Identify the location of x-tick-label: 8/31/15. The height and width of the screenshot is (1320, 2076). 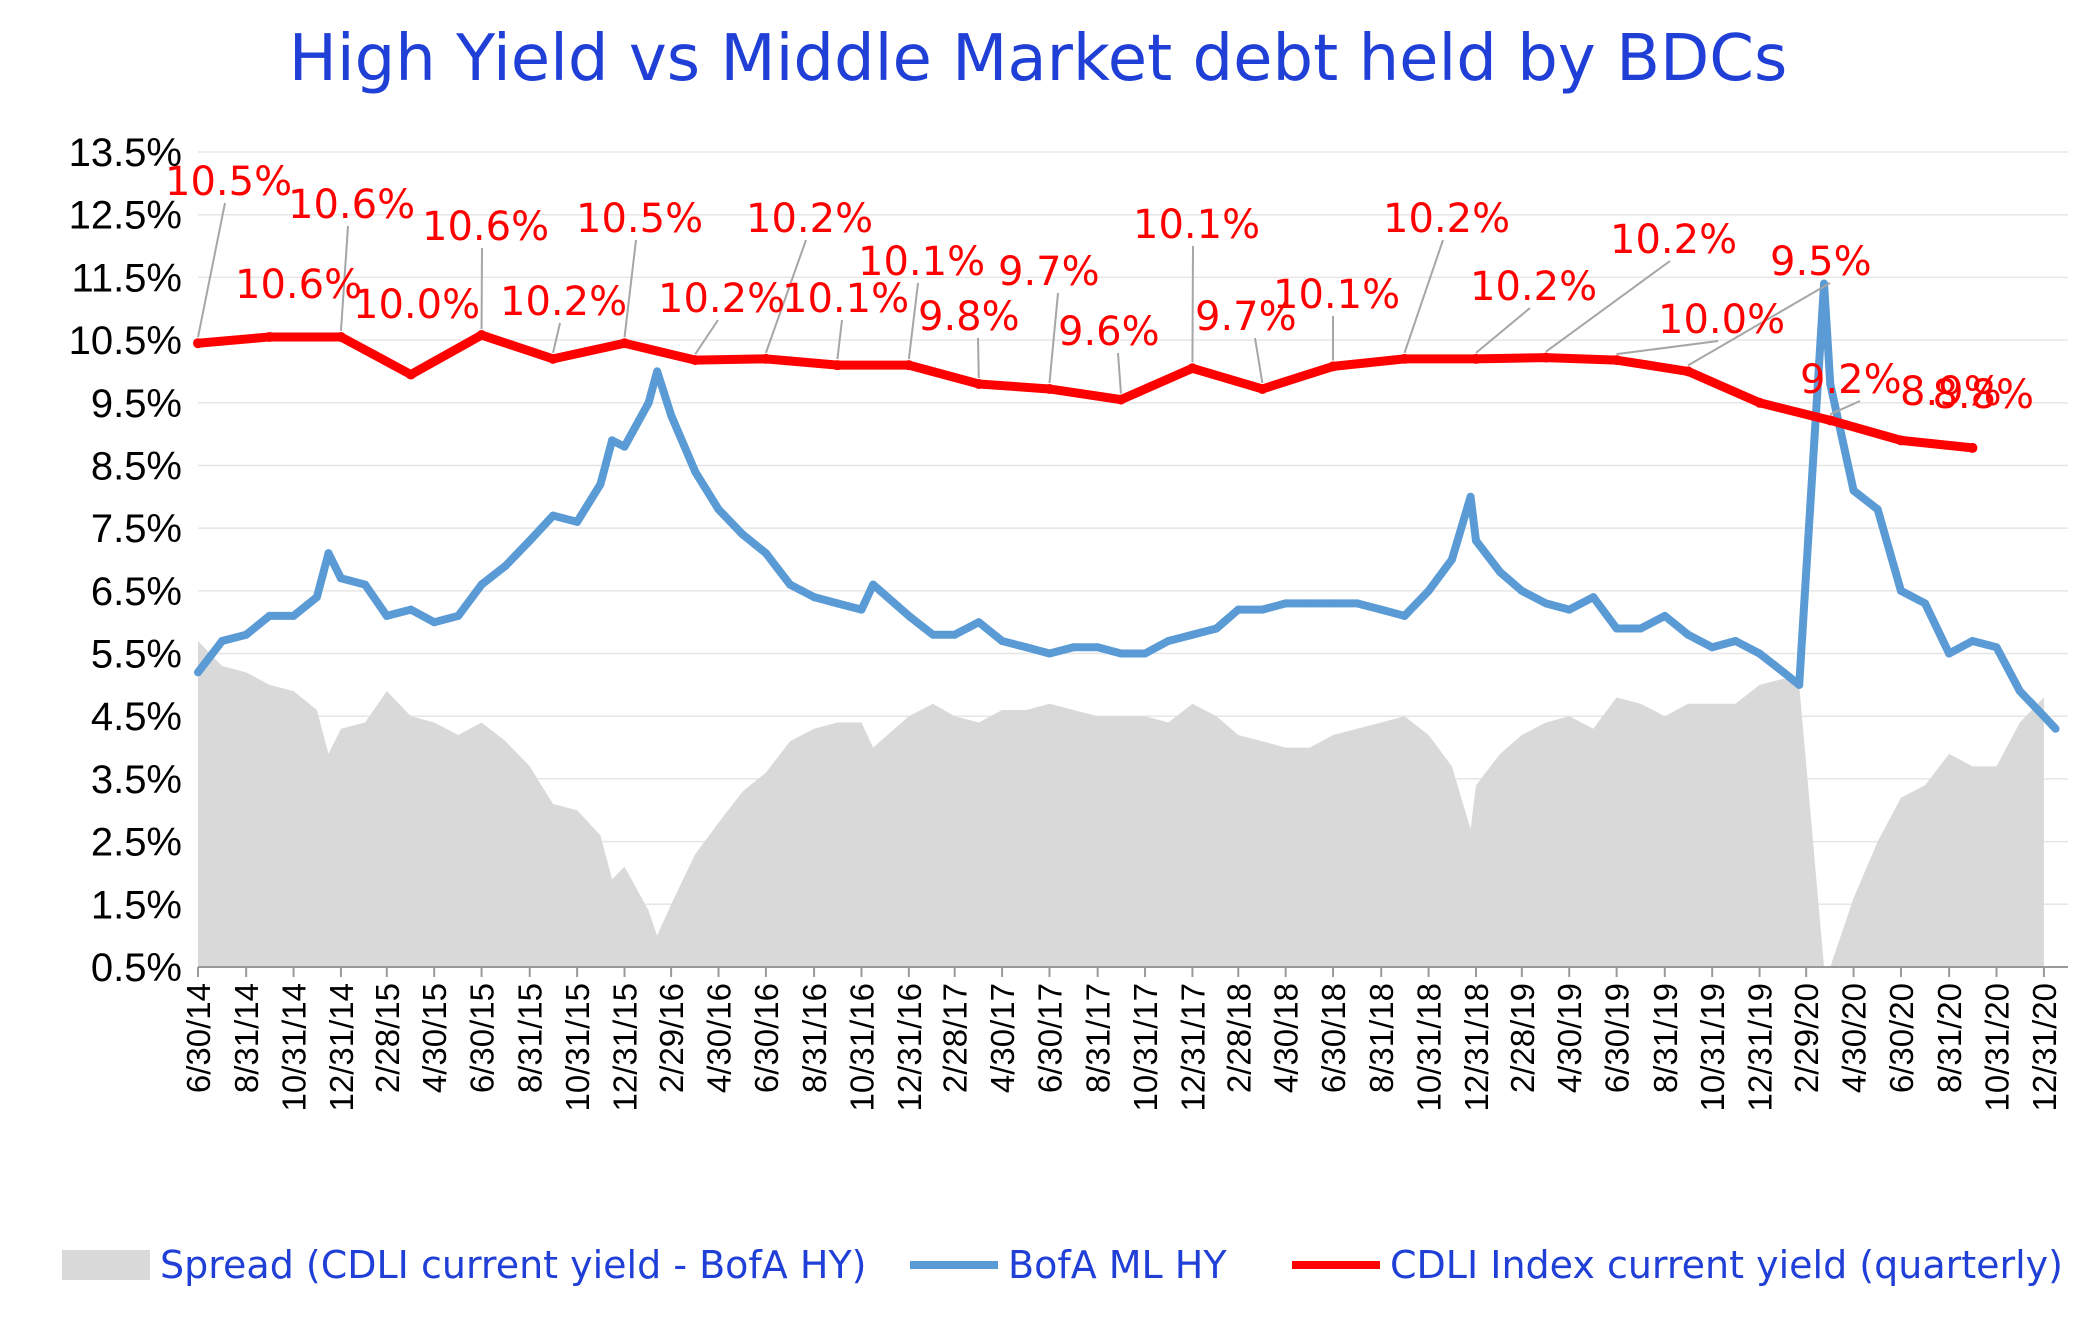
(530, 1038).